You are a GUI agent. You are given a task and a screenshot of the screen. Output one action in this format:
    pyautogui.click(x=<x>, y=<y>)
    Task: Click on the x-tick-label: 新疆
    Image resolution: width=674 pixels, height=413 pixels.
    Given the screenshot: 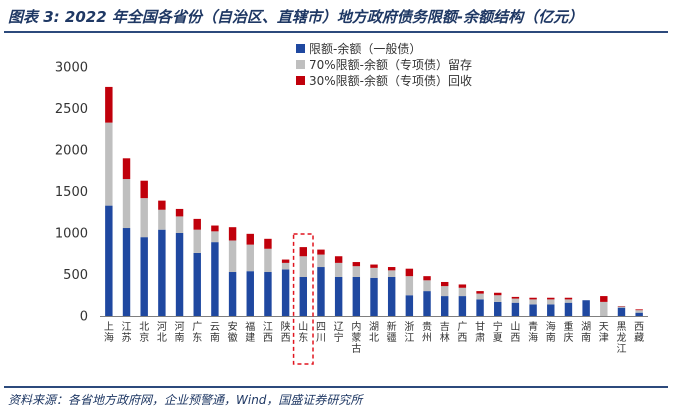 What is the action you would take?
    pyautogui.click(x=392, y=332)
    